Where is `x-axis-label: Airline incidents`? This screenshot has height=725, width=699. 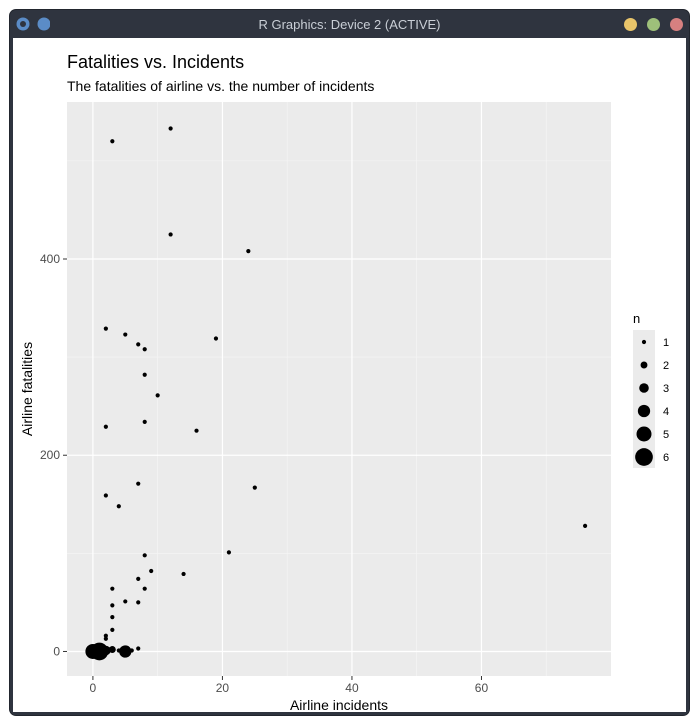
x-axis-label: Airline incidents is located at coordinates (339, 704).